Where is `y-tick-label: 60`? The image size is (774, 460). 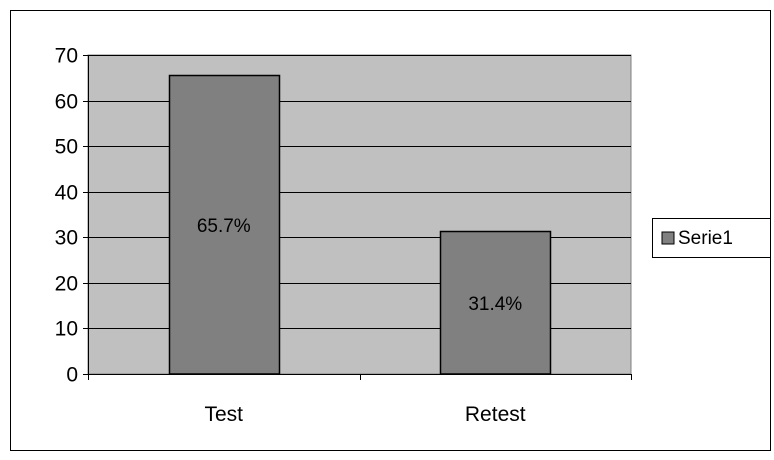
y-tick-label: 60 is located at coordinates (66, 102).